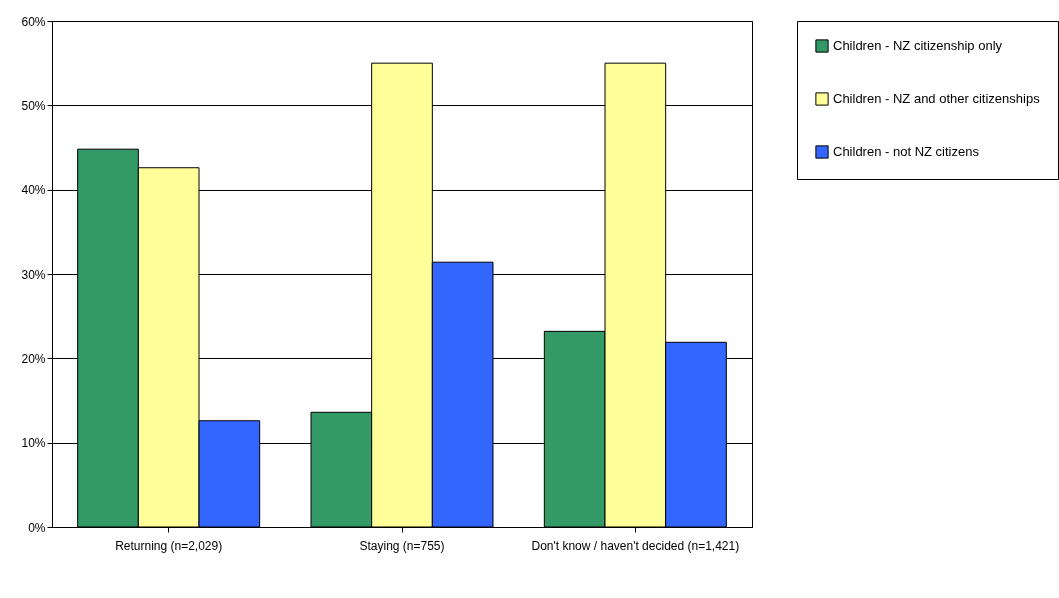 This screenshot has width=1059, height=598. Describe the element at coordinates (33, 21) in the screenshot. I see `y-tick-label: 60%` at that location.